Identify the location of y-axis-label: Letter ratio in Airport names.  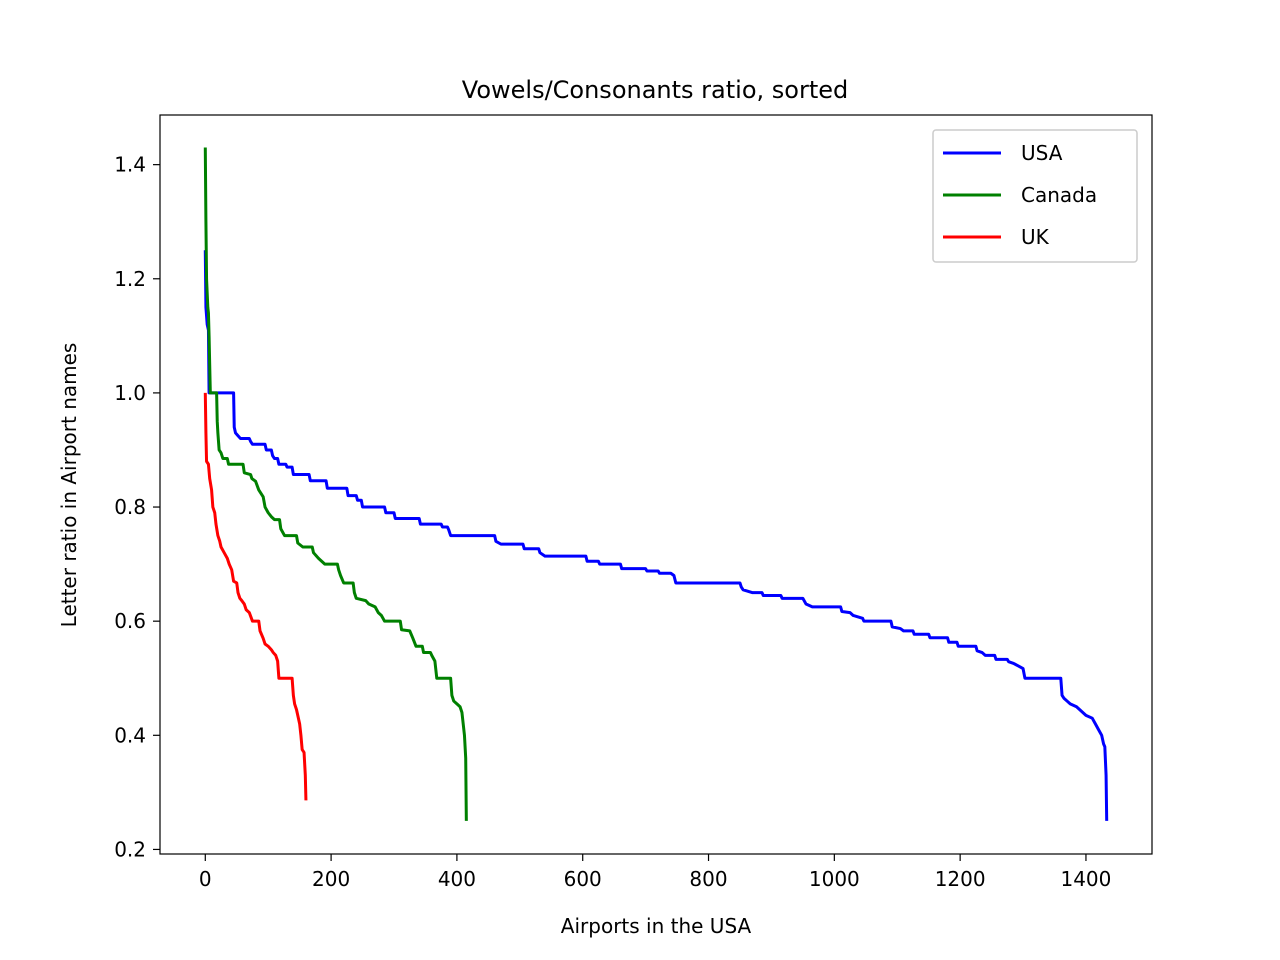
(69, 485).